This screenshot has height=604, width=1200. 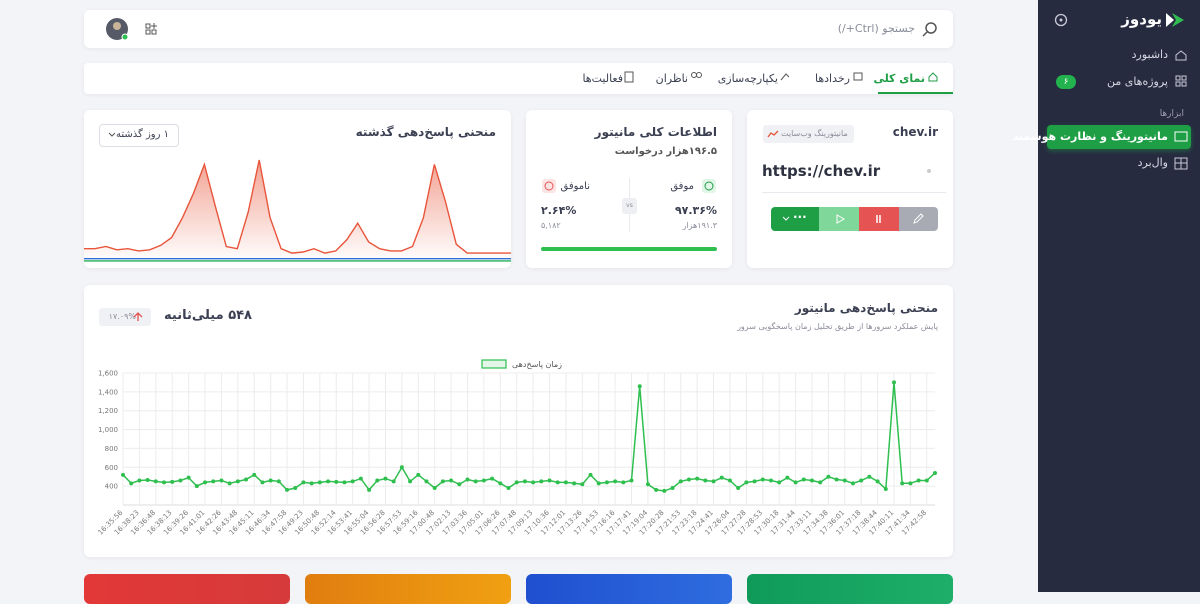 I want to click on active-item, so click(x=1119, y=137).